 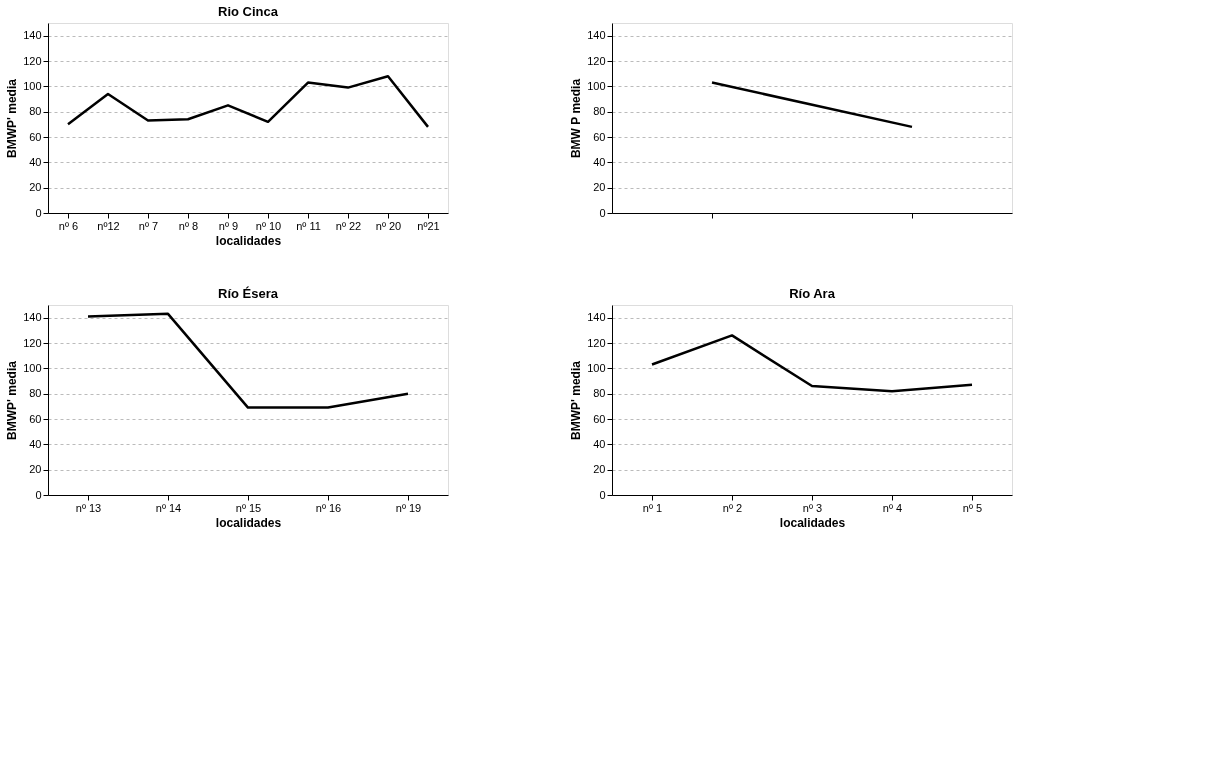 I want to click on x-tick-label: nº 9, so click(x=228, y=225).